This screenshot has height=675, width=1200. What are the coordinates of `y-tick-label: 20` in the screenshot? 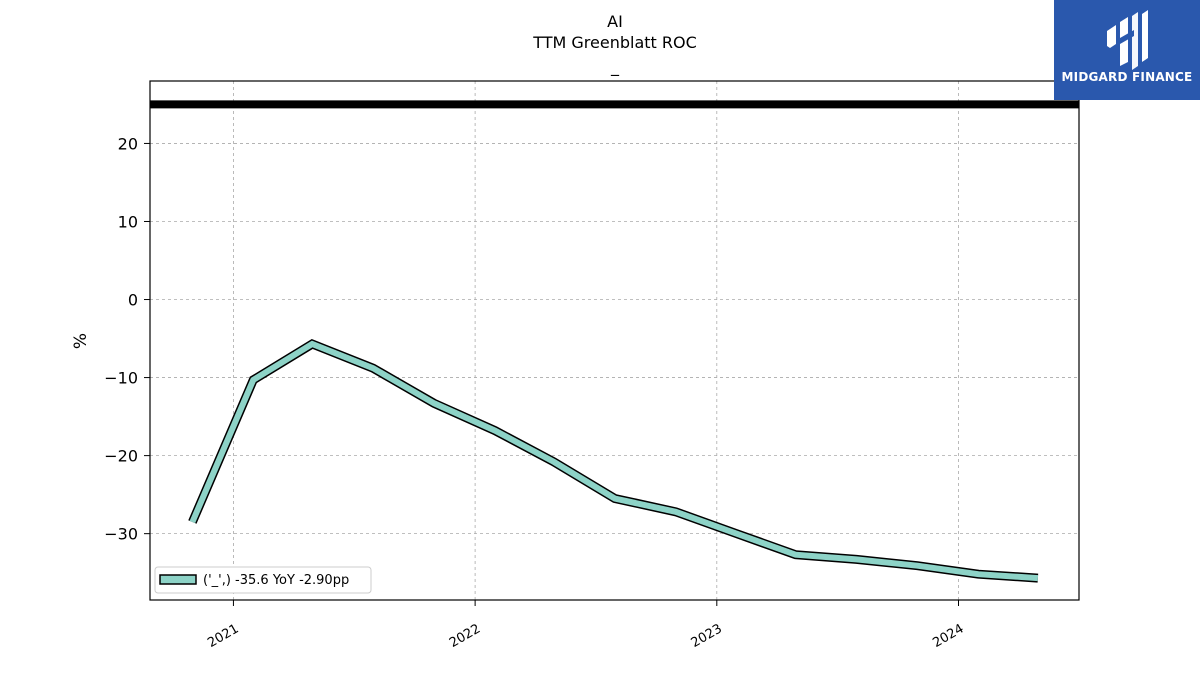 It's located at (128, 143).